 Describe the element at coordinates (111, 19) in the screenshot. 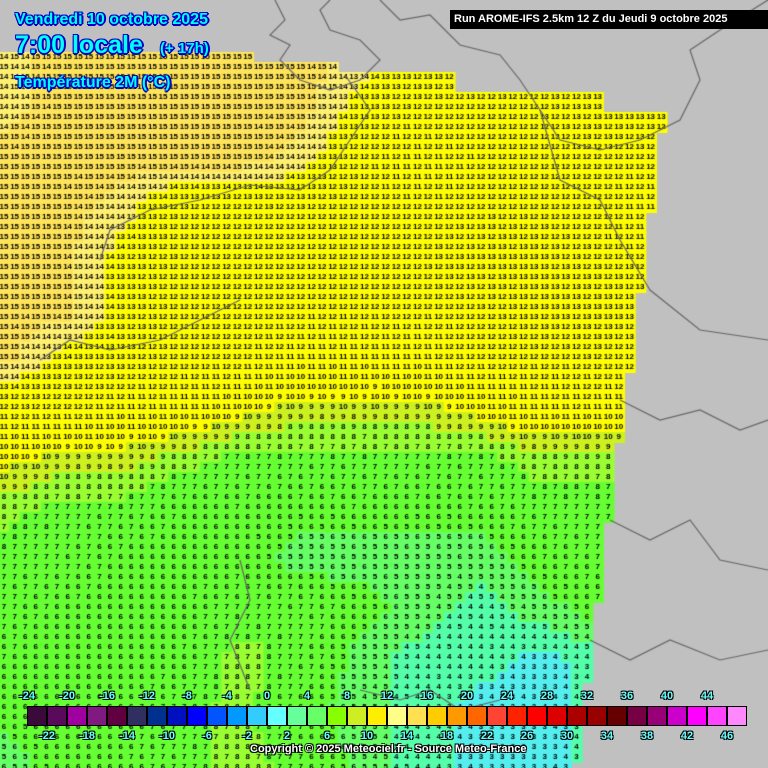

I see `forecast-date: Vendredi 10 octobre 2025` at that location.